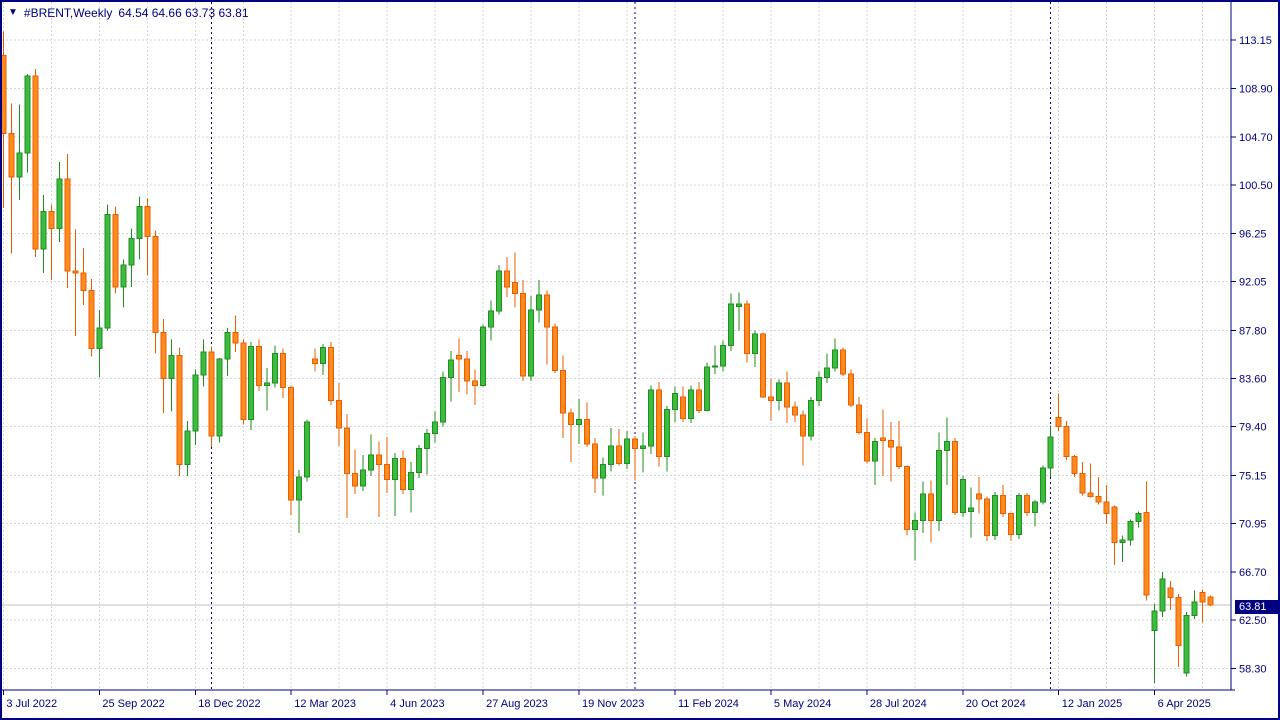 The image size is (1280, 720). I want to click on time-axis-label: 12 Jan 2025, so click(1092, 704).